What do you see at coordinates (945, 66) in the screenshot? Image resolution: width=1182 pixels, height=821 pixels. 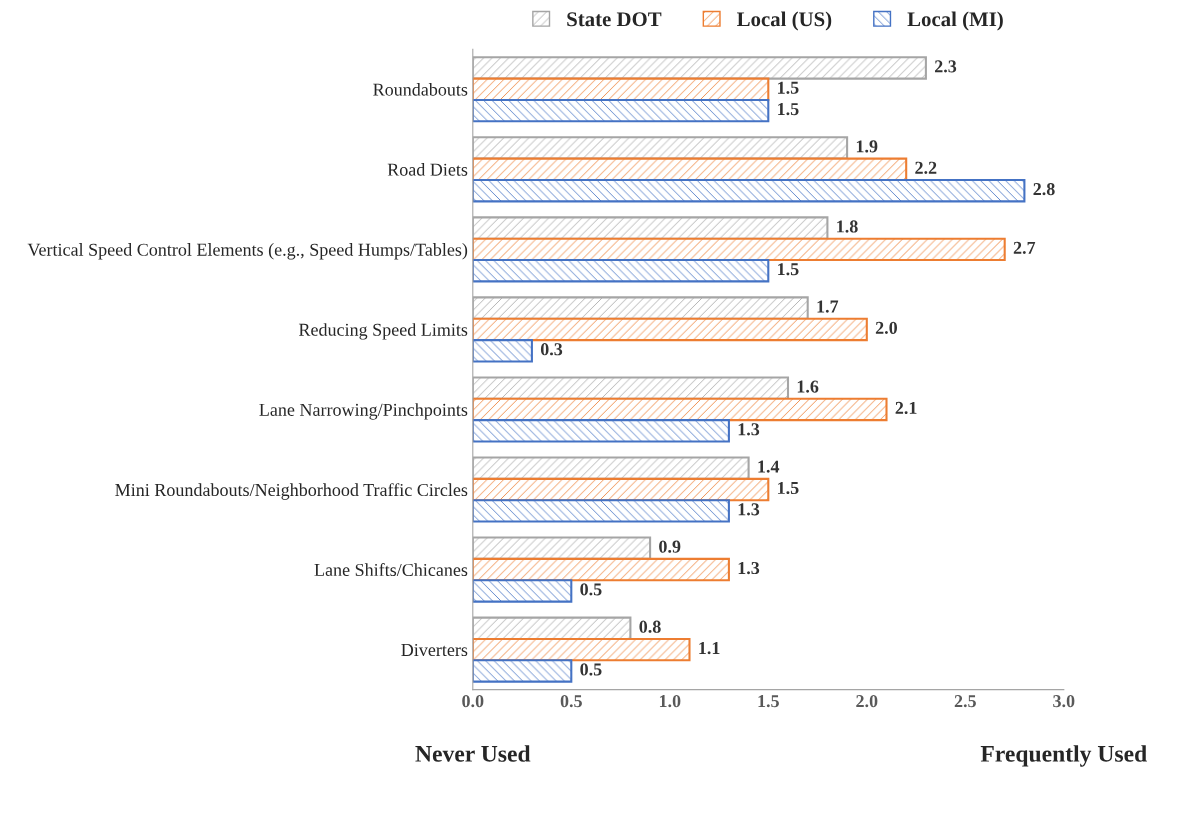 I see `data-label: 2.3` at bounding box center [945, 66].